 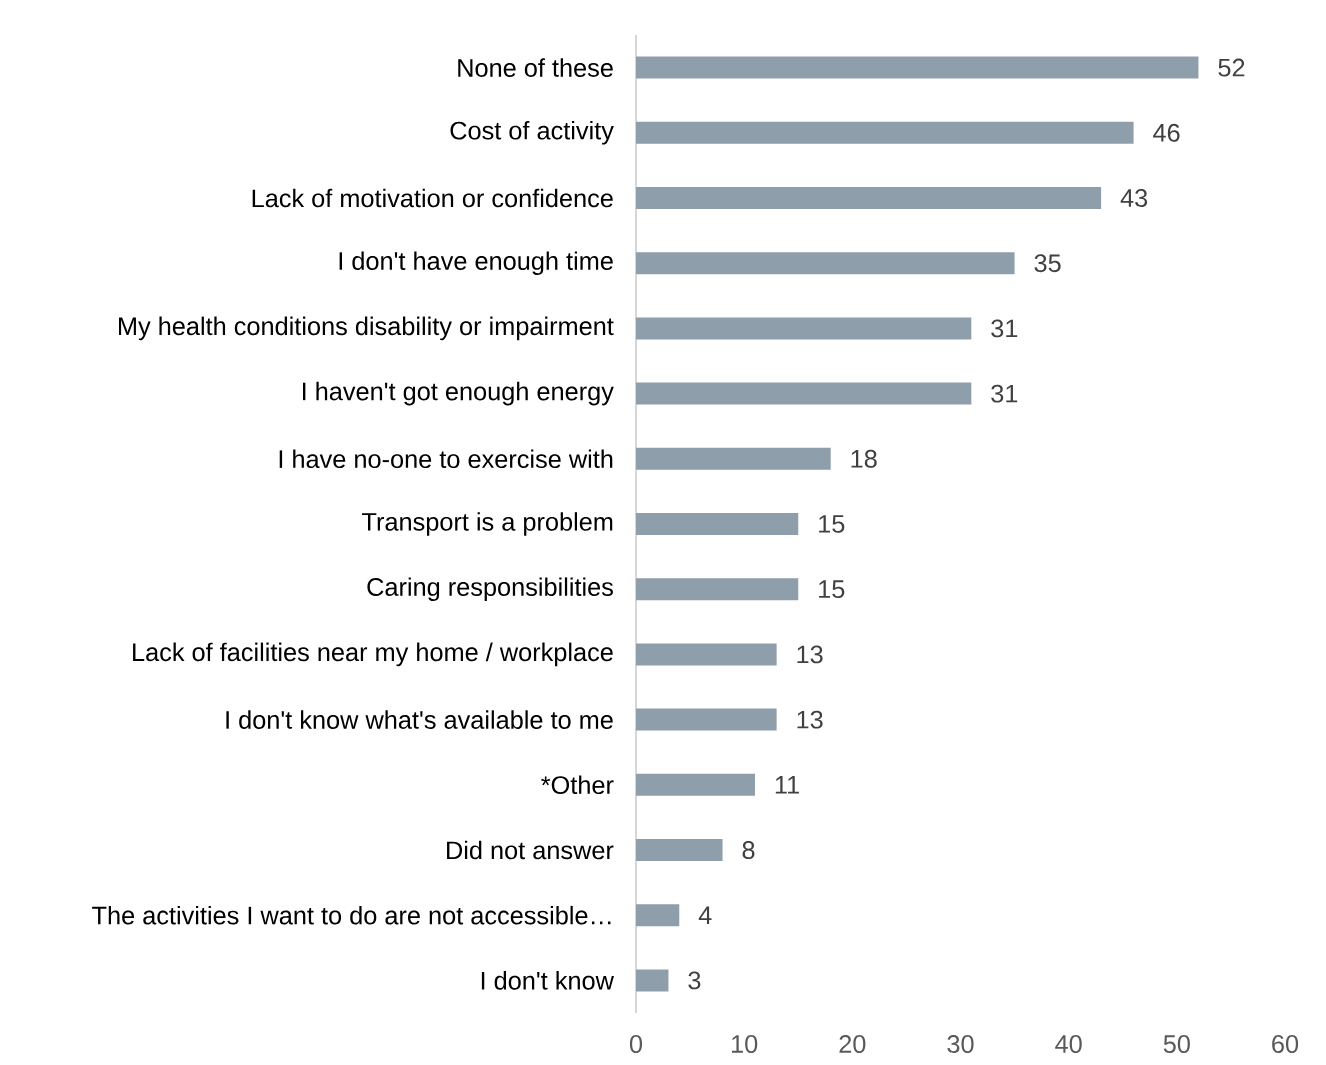 I want to click on y-tick-label: None of these, so click(x=535, y=67).